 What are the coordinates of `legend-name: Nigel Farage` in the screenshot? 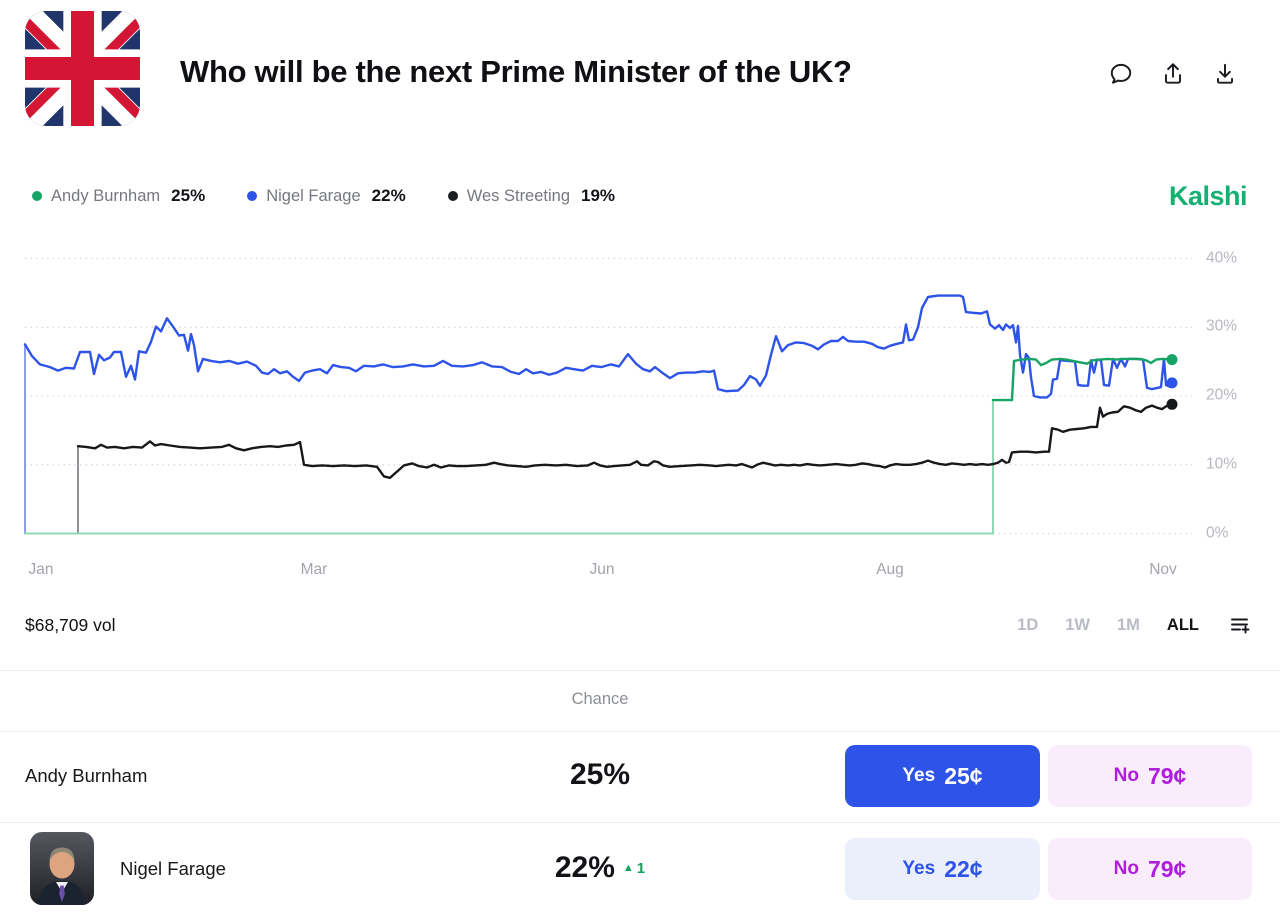 It's located at (313, 195).